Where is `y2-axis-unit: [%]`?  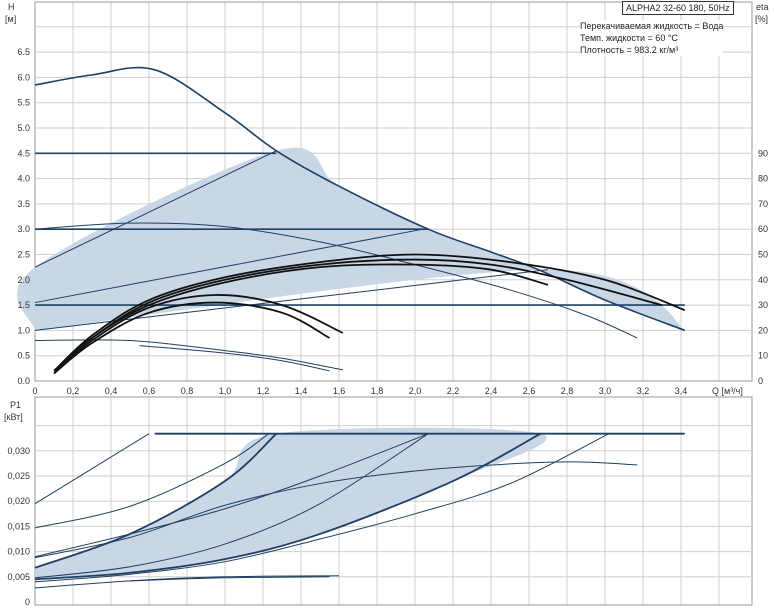 y2-axis-unit: [%] is located at coordinates (761, 19).